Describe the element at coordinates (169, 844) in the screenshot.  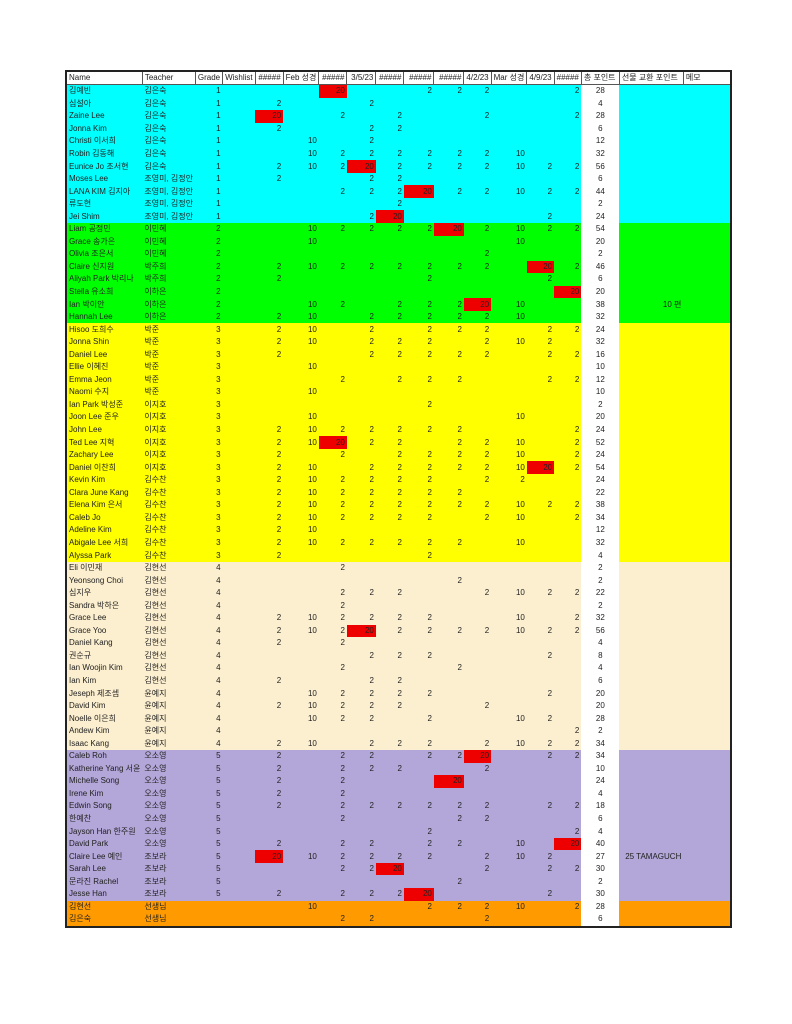
I see `cell-teacher: 오소영` at that location.